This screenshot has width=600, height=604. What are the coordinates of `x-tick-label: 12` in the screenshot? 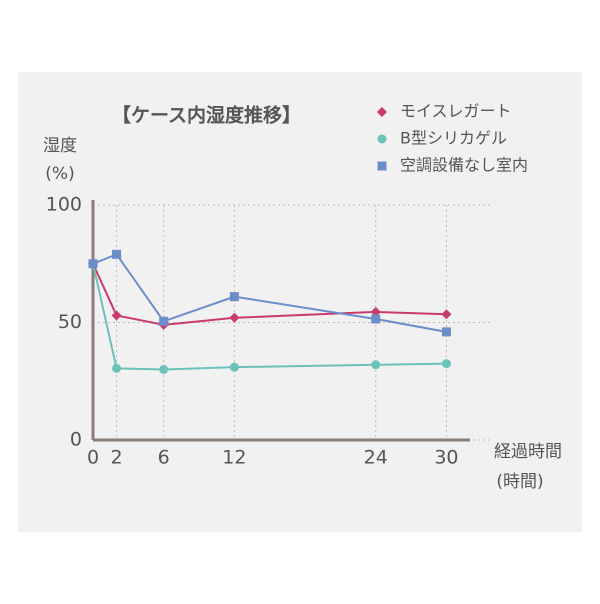 It's located at (234, 458).